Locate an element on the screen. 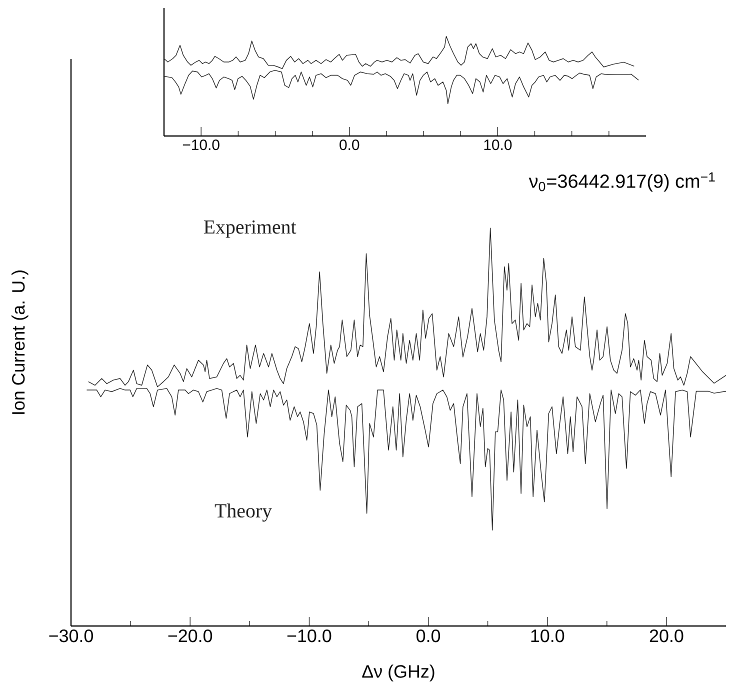 The width and height of the screenshot is (747, 682). x-tick-label: 20.0 is located at coordinates (667, 635).